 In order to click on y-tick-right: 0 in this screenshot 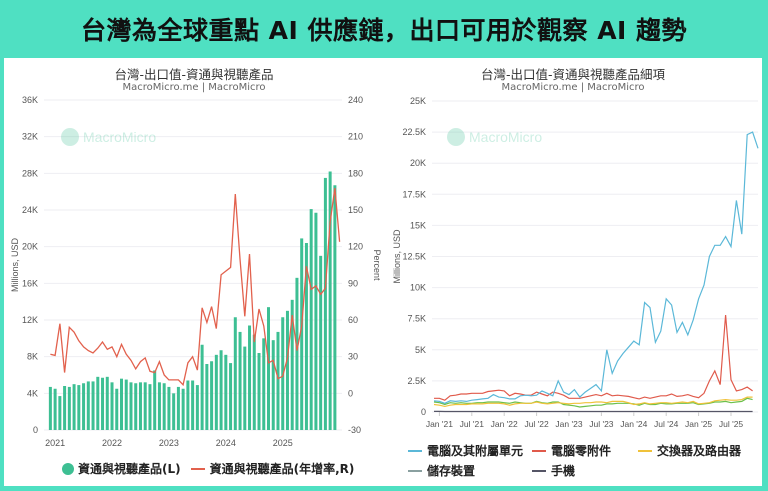, I will do `click(350, 393)`.